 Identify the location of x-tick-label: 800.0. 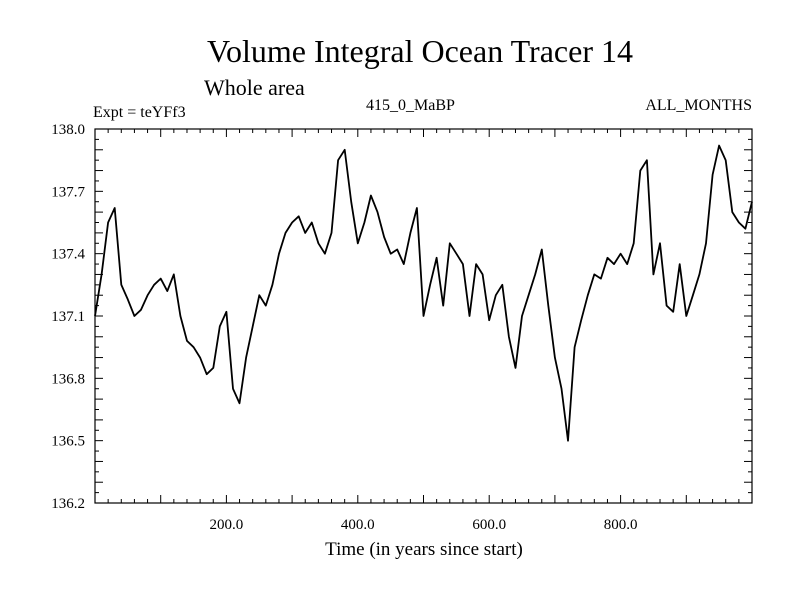
(621, 525).